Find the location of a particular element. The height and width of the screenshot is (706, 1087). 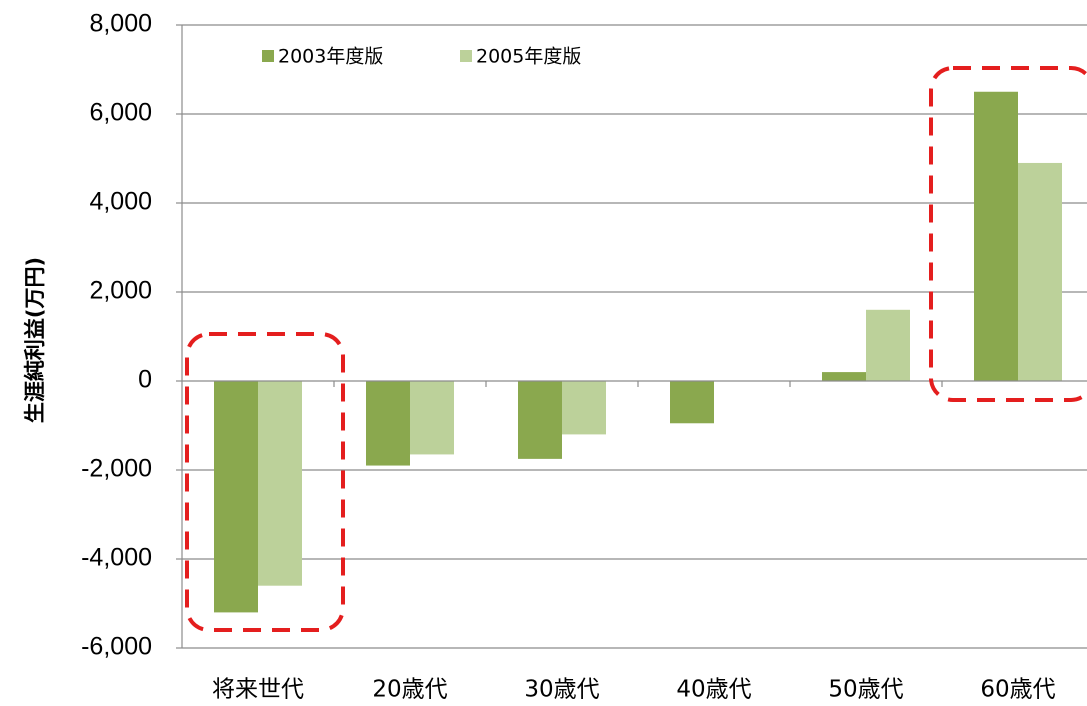

x-tick-label: 30歳代 is located at coordinates (561, 690).